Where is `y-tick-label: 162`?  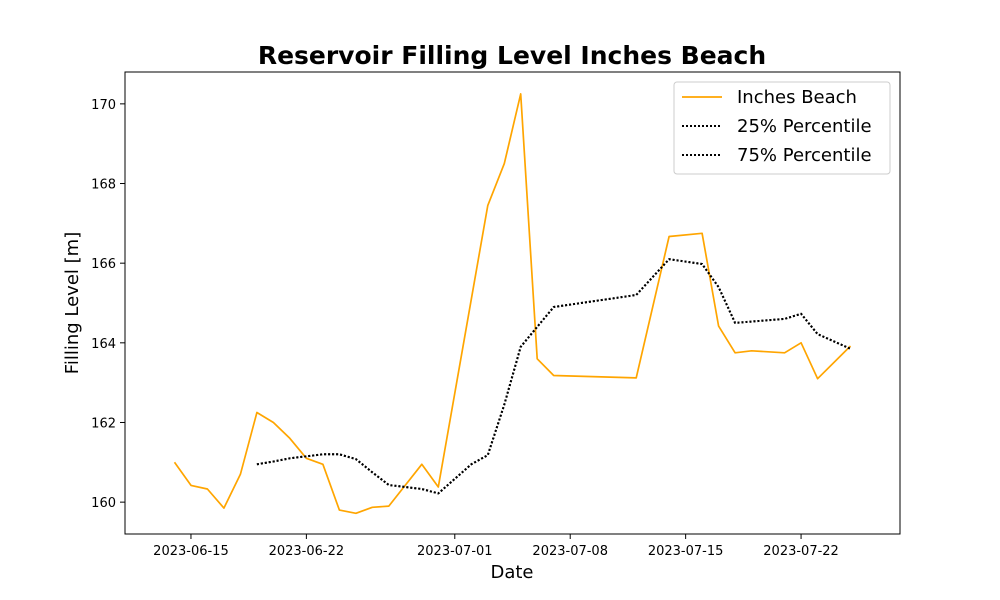
y-tick-label: 162 is located at coordinates (103, 423).